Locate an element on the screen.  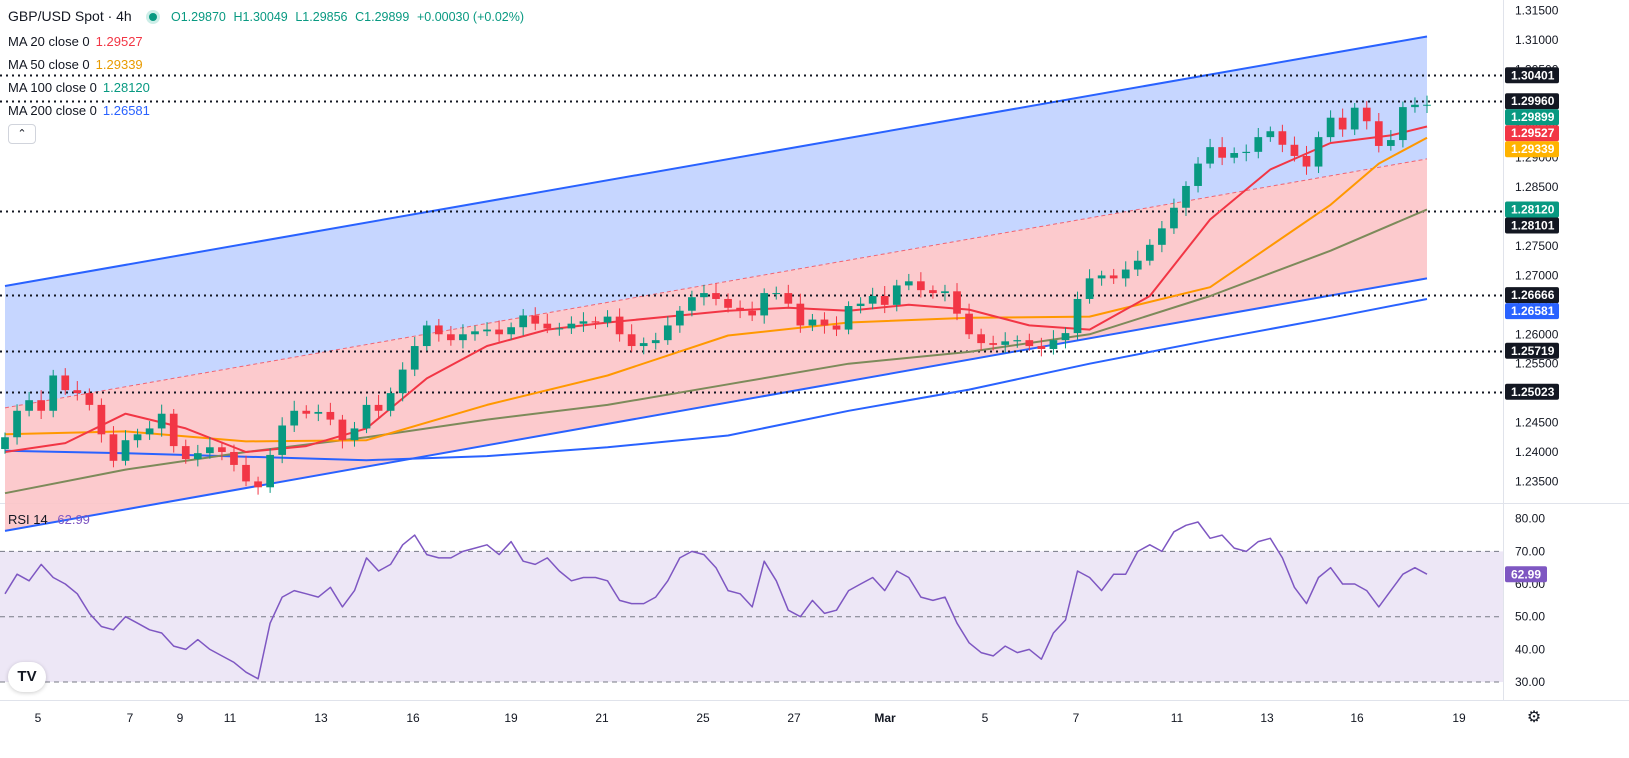
ohlc-open: O1.29870 is located at coordinates (198, 17).